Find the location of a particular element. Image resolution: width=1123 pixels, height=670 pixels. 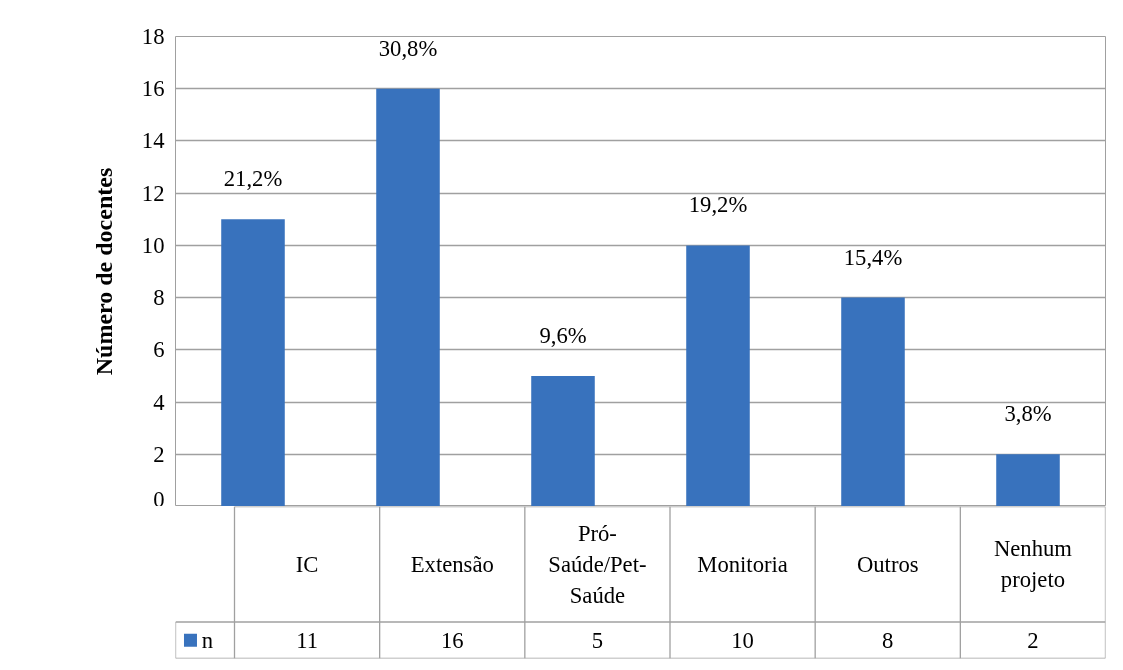

data-label: 2 is located at coordinates (1033, 640).